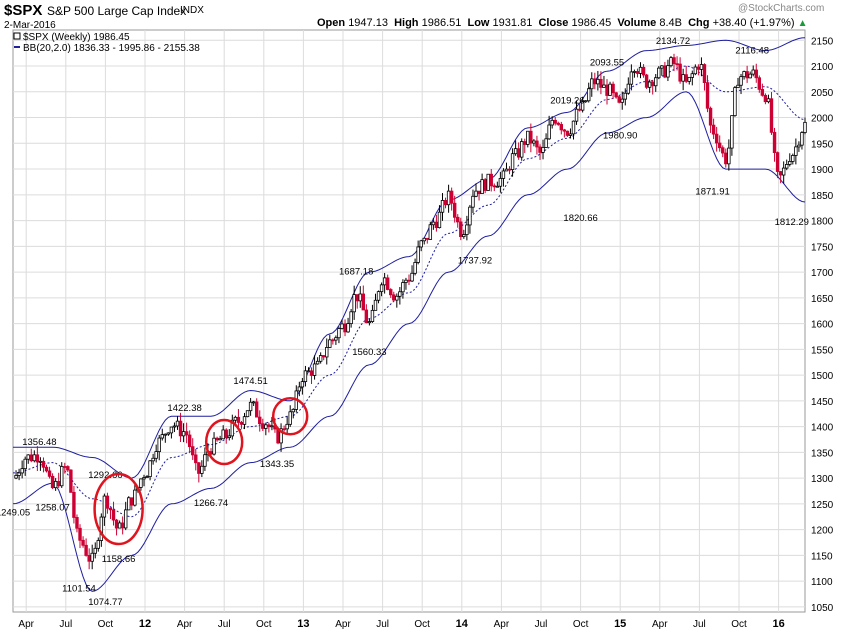 The width and height of the screenshot is (851, 633). What do you see at coordinates (15, 512) in the screenshot?
I see `price-annotation: 1249.05` at bounding box center [15, 512].